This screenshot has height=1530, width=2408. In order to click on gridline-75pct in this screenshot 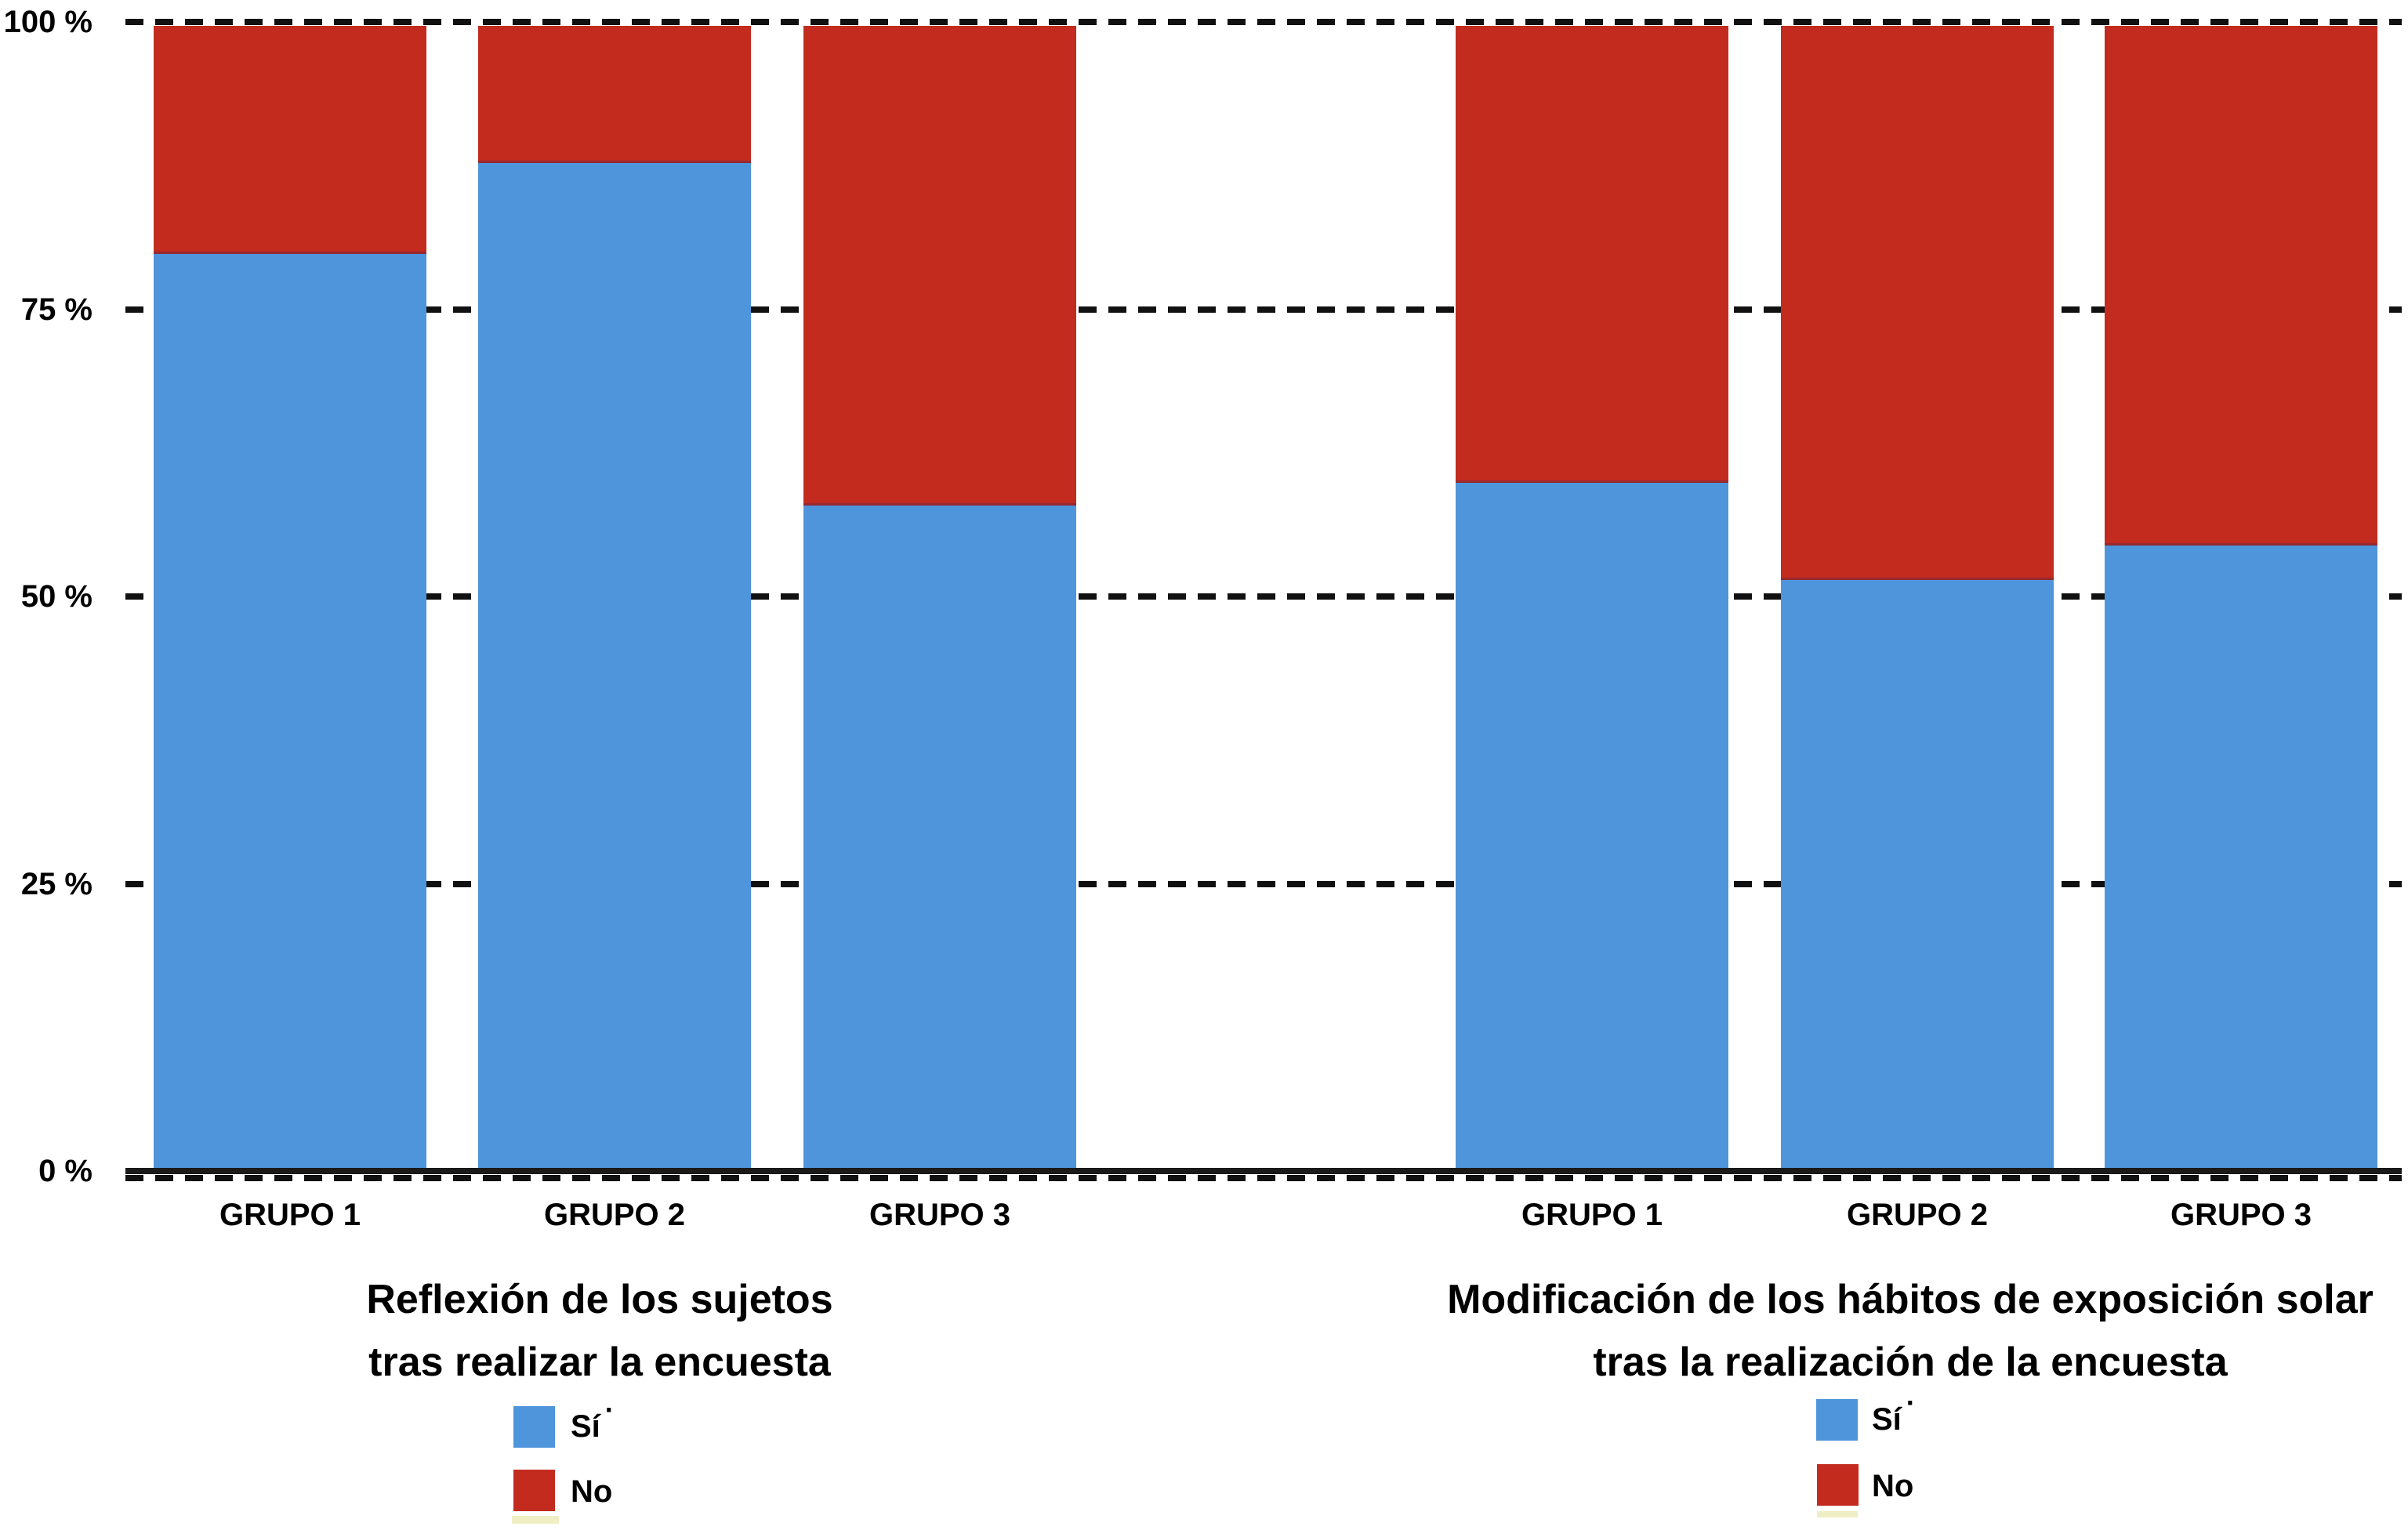, I will do `click(1263, 309)`.